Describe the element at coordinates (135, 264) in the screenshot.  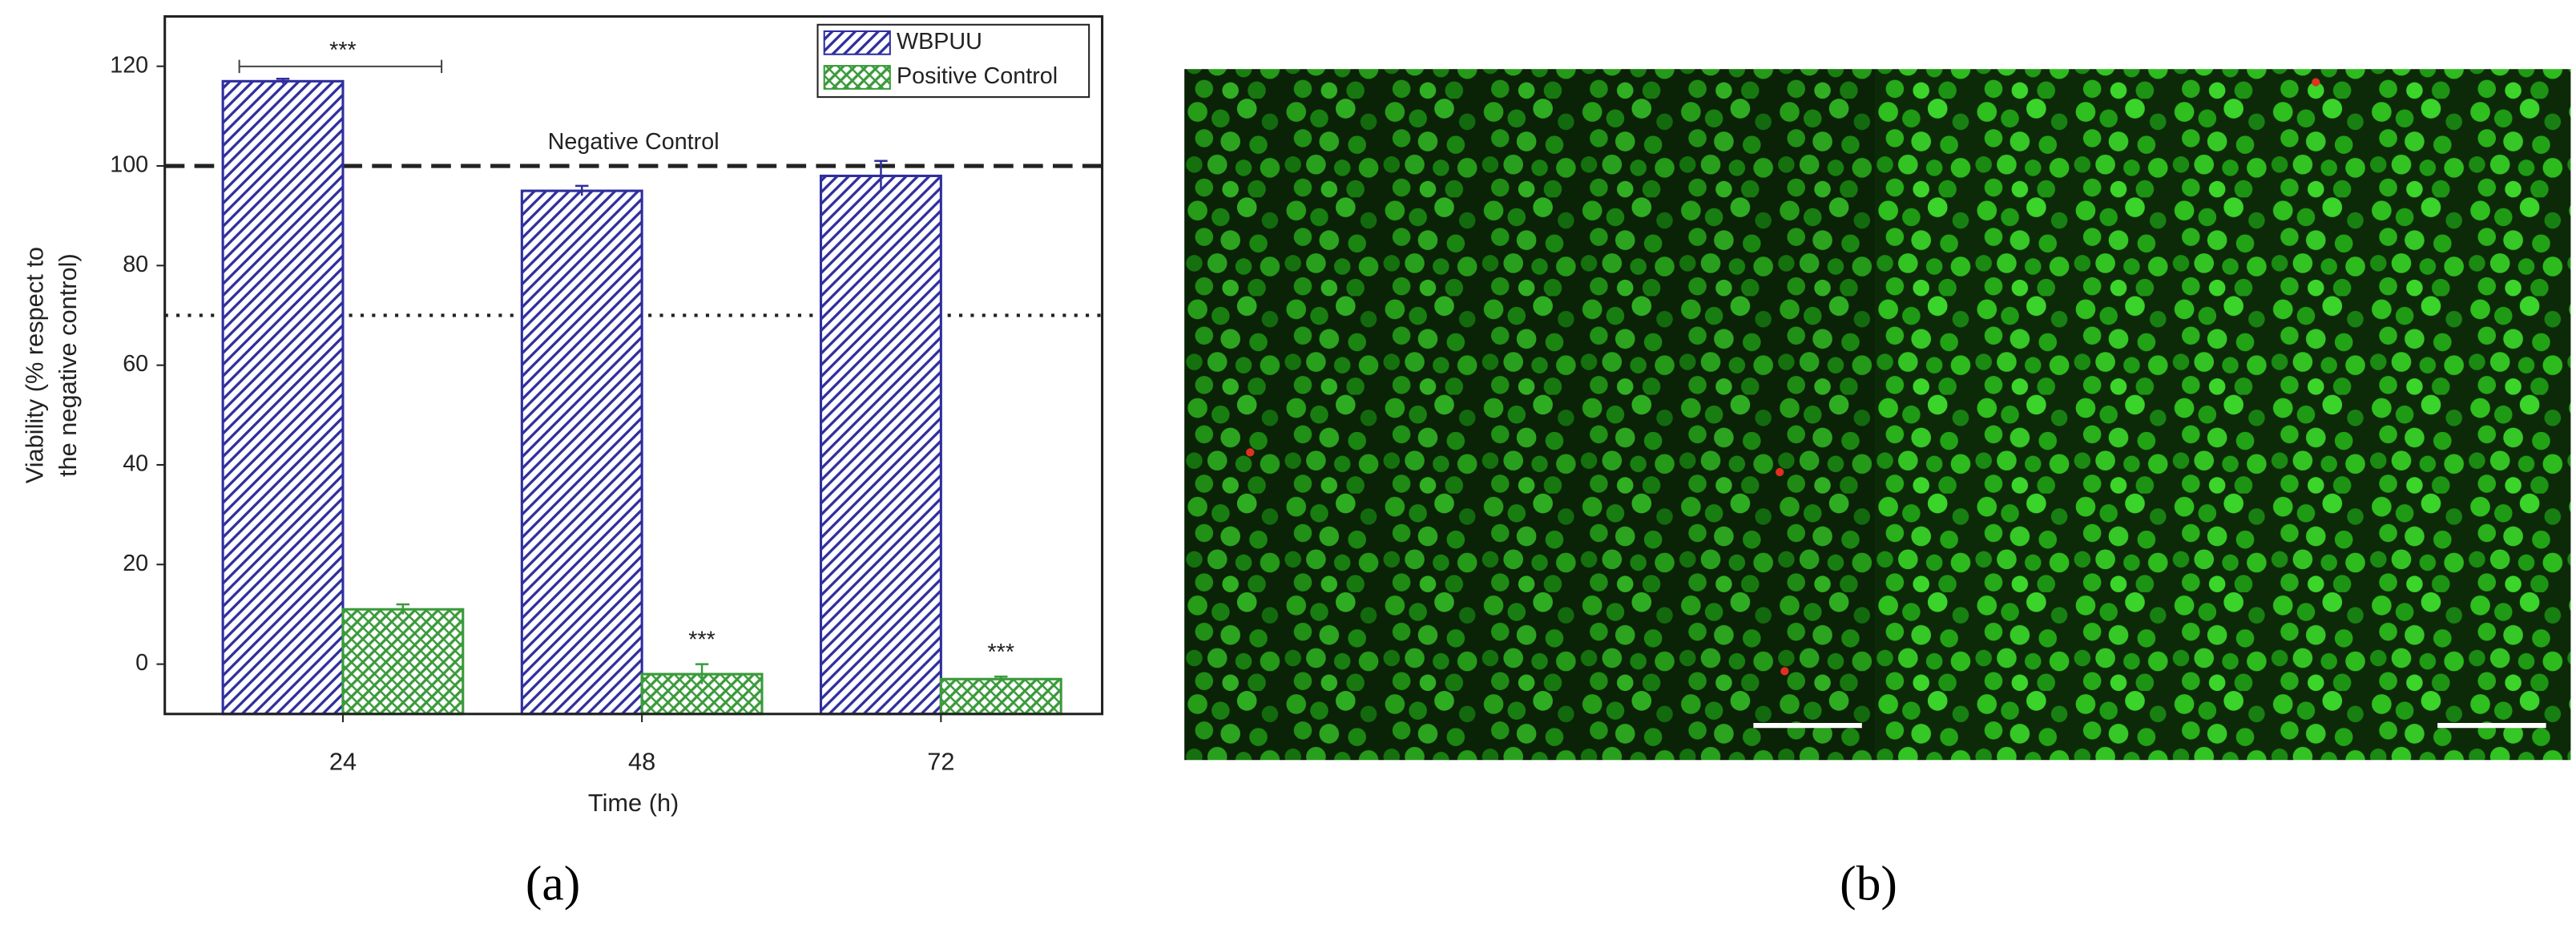
I see `y-tick-label: 80` at that location.